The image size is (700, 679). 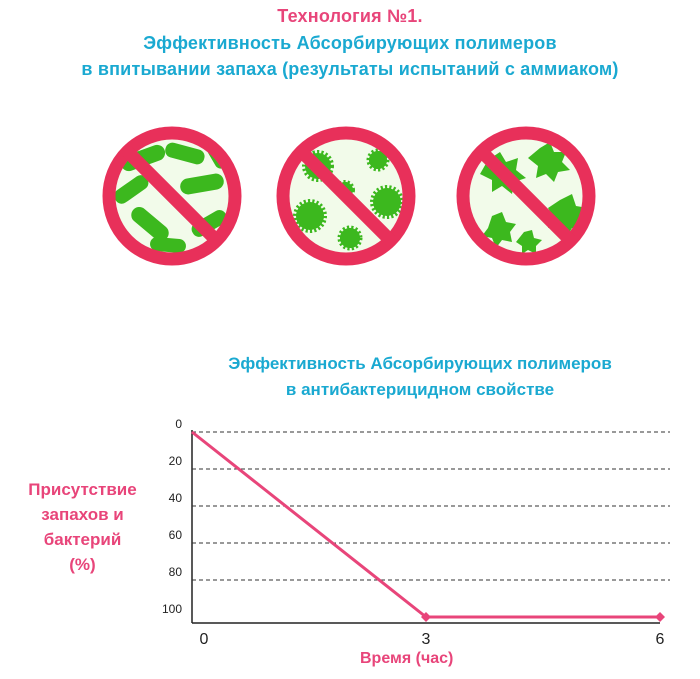 I want to click on y-tick-label: 100, so click(x=172, y=609).